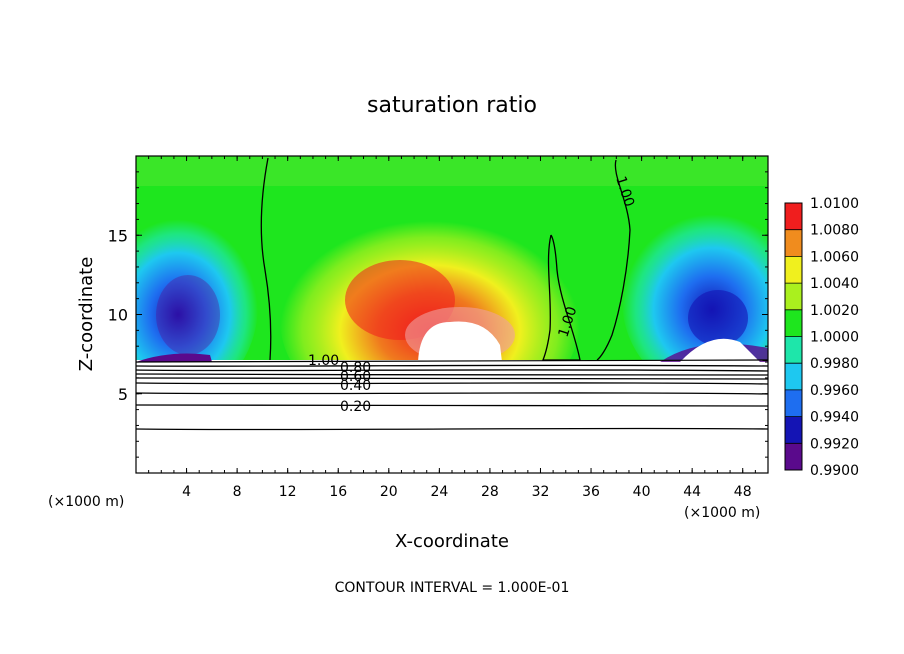 The width and height of the screenshot is (904, 654). What do you see at coordinates (323, 361) in the screenshot?
I see `contour-label: 1.00` at bounding box center [323, 361].